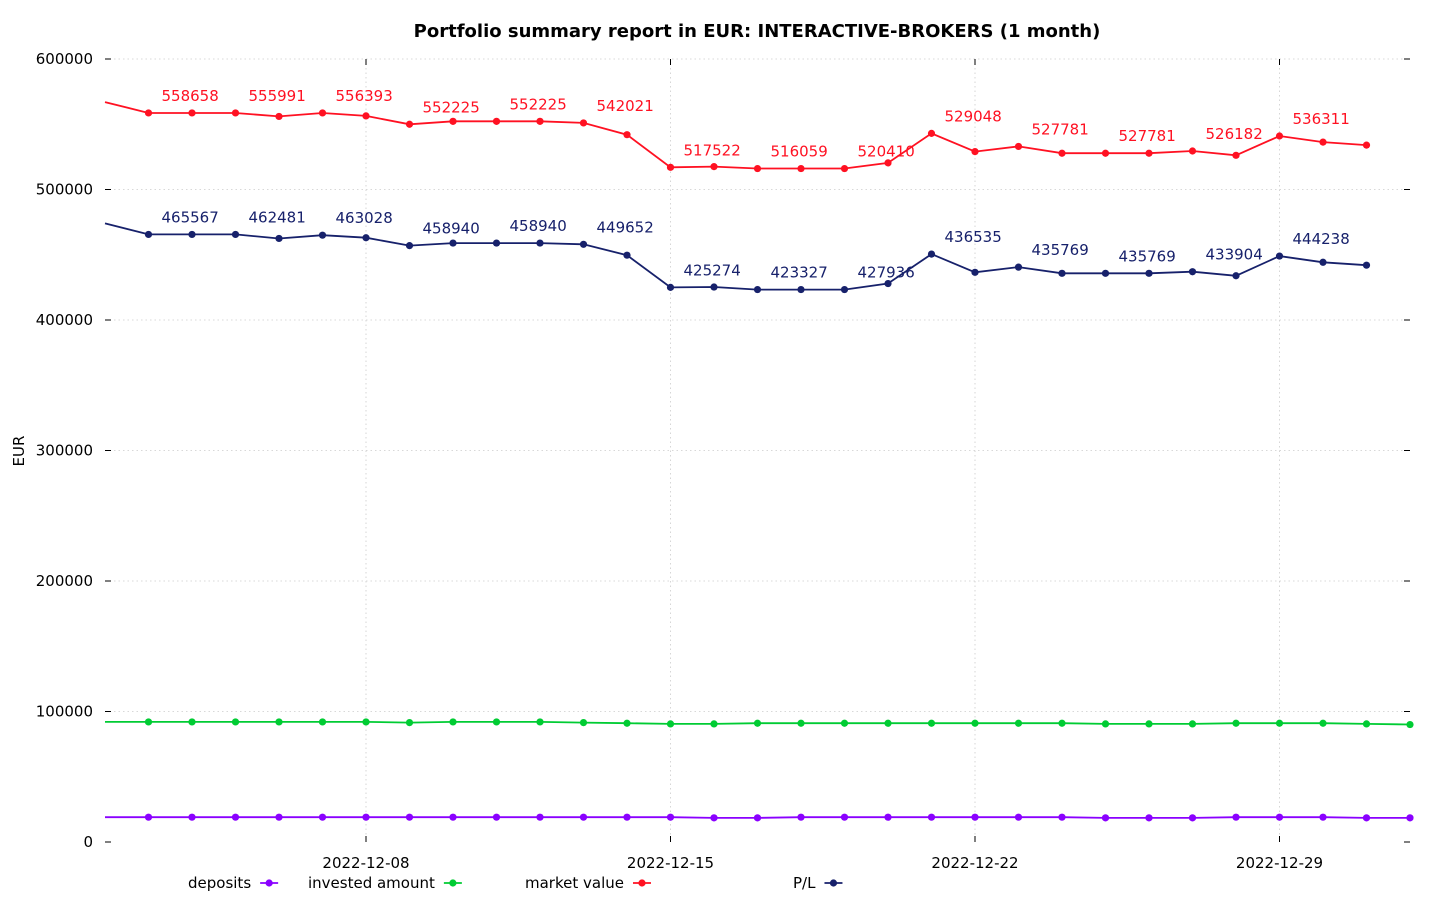 This screenshot has height=900, width=1440. I want to click on data-label-market-value: 555991, so click(277, 96).